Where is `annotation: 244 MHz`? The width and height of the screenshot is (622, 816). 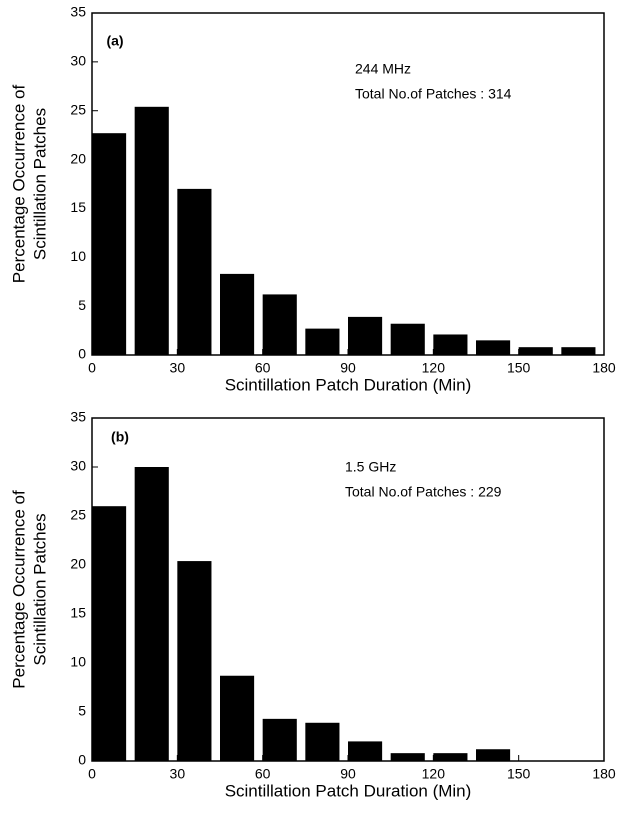
annotation: 244 MHz is located at coordinates (383, 69).